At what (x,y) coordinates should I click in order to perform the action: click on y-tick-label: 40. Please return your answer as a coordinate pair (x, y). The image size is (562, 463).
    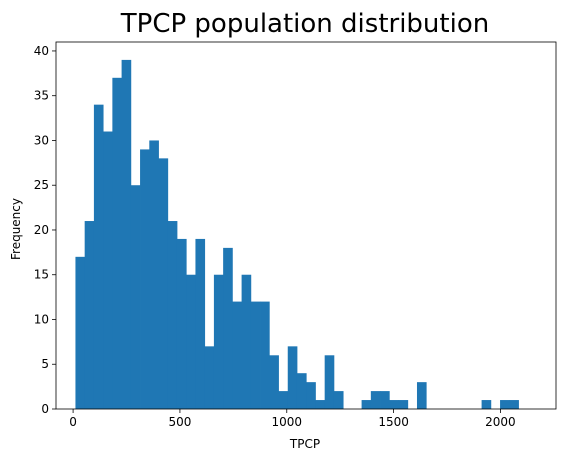
    Looking at the image, I should click on (41, 51).